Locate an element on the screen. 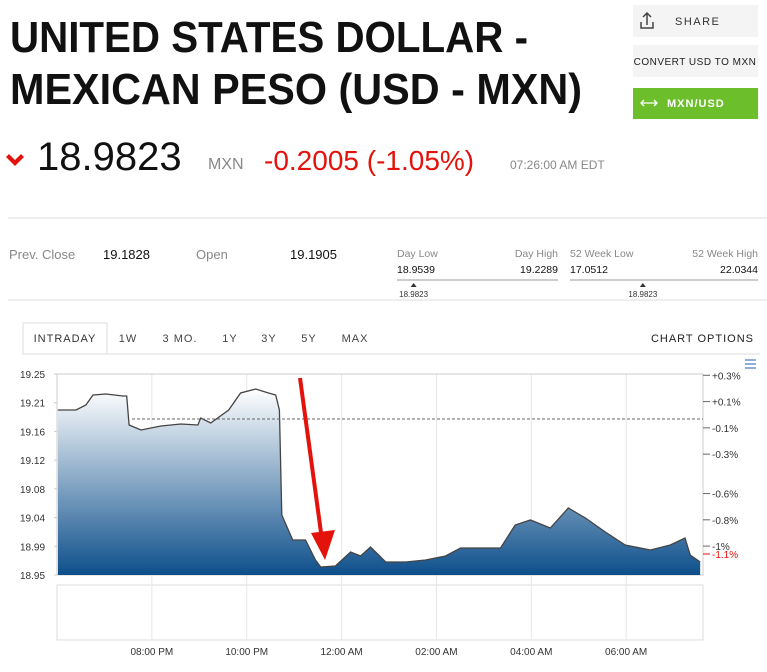  currency: MXN is located at coordinates (226, 164).